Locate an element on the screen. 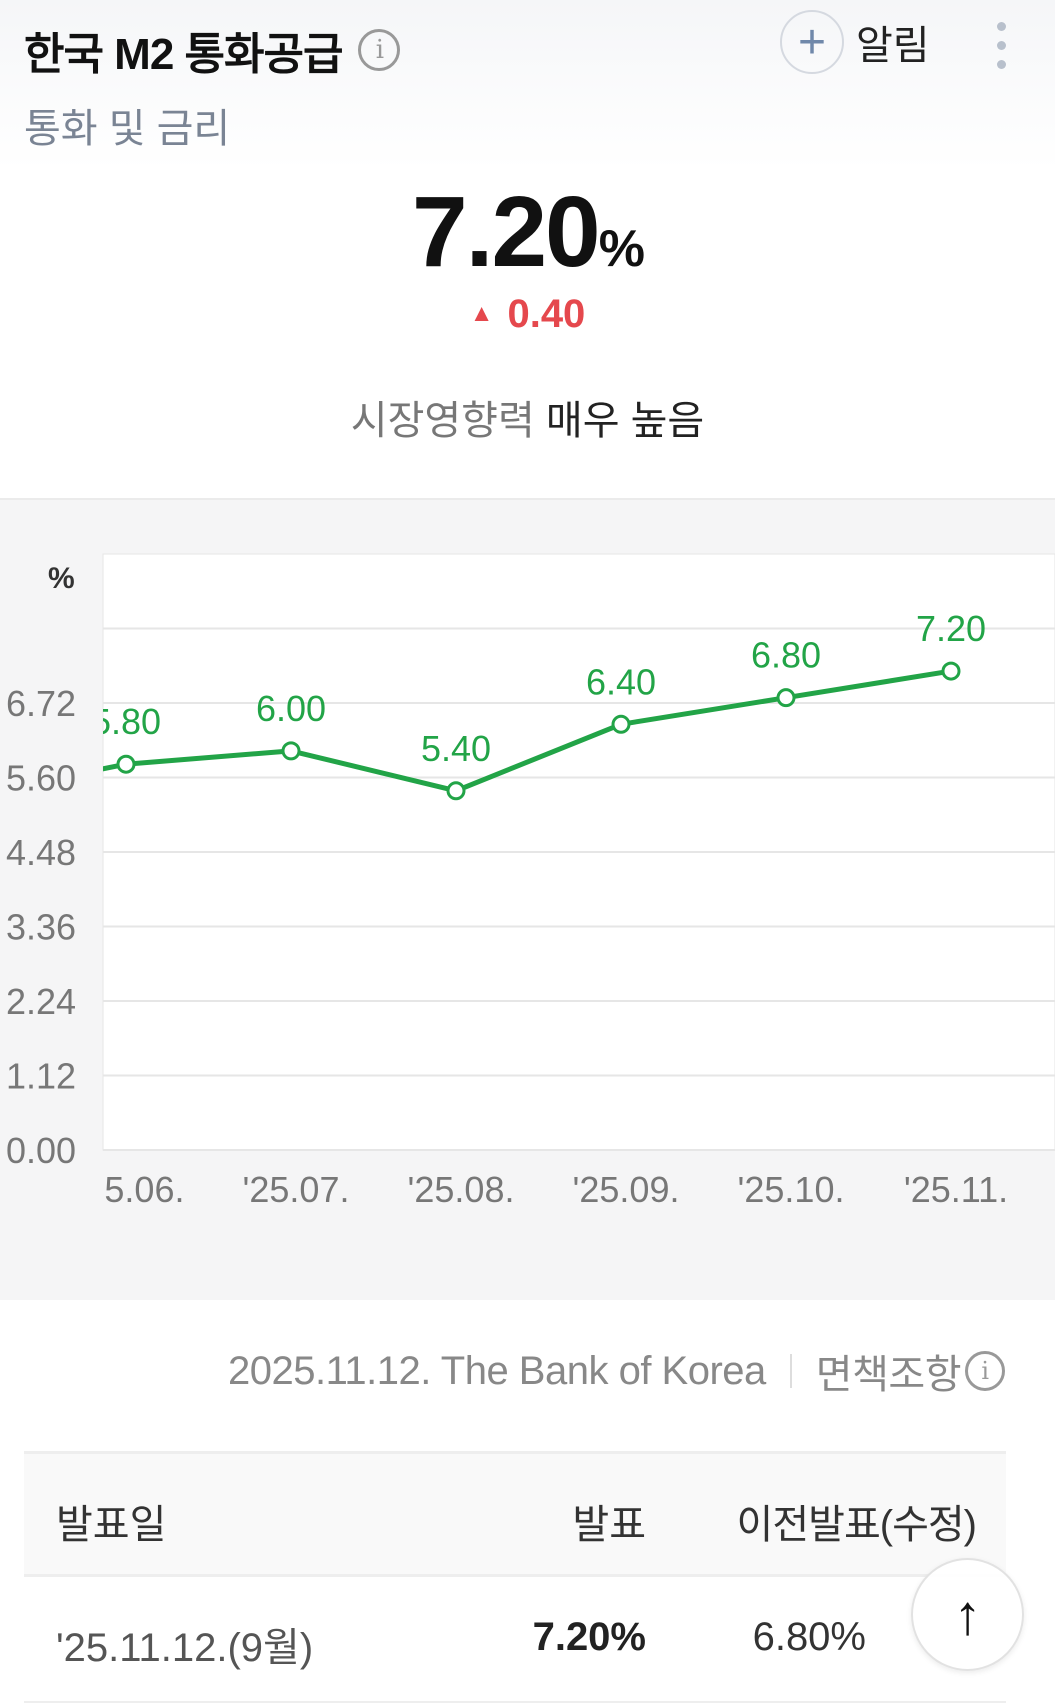 This screenshot has height=1703, width=1055. value-number: 7.20 is located at coordinates (506, 232).